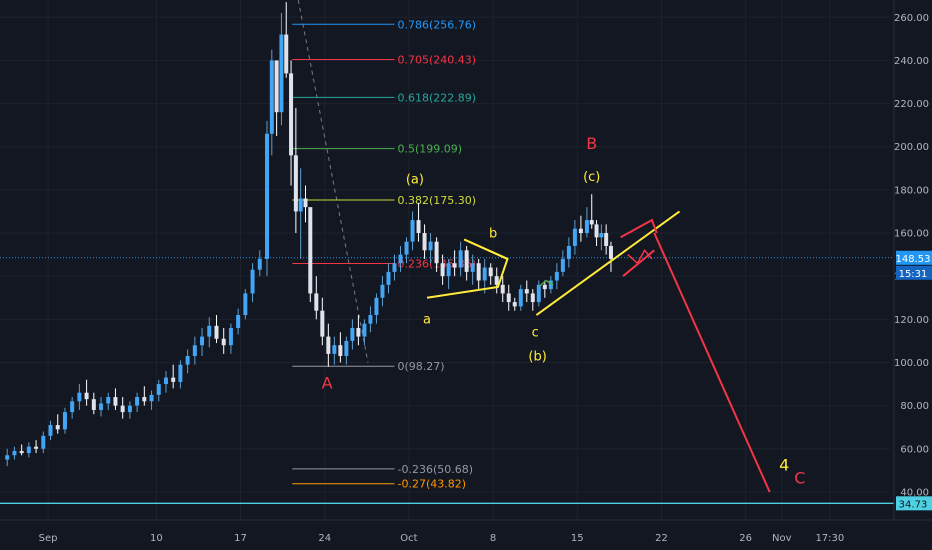 The height and width of the screenshot is (550, 932). I want to click on wave-label: 4, so click(784, 464).